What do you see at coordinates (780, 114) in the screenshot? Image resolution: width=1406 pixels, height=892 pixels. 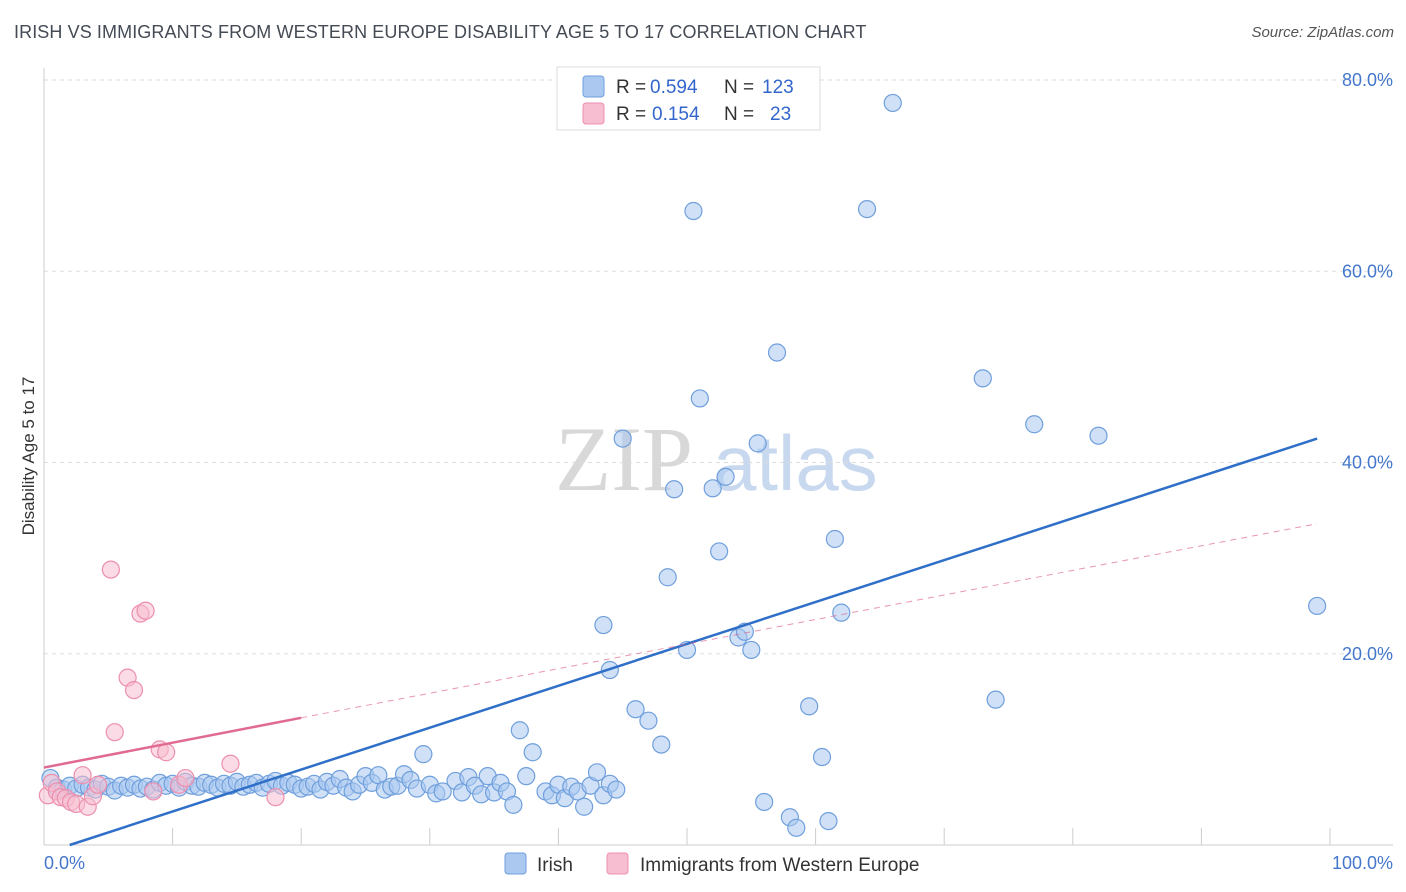 I see `legend-n-value: 23` at bounding box center [780, 114].